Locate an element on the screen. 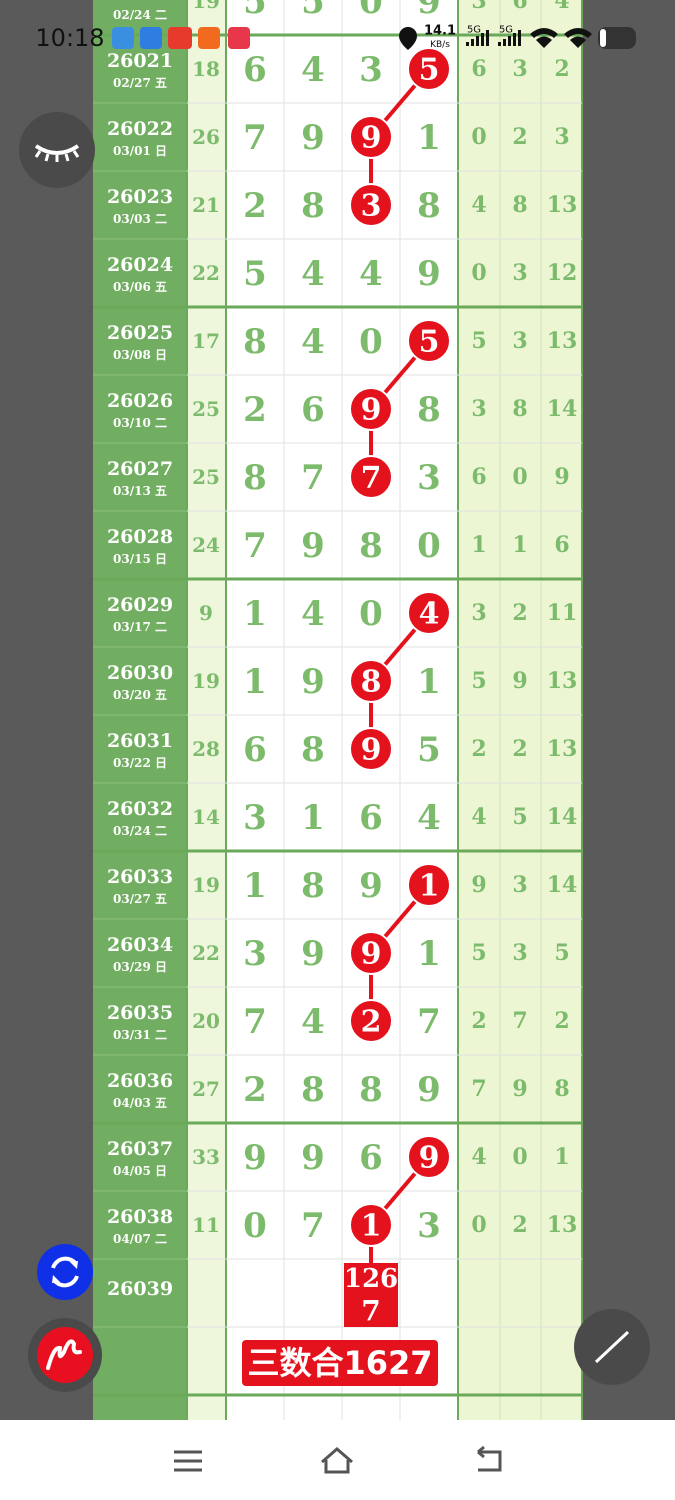 The width and height of the screenshot is (675, 1500). hide-button is located at coordinates (57, 150).